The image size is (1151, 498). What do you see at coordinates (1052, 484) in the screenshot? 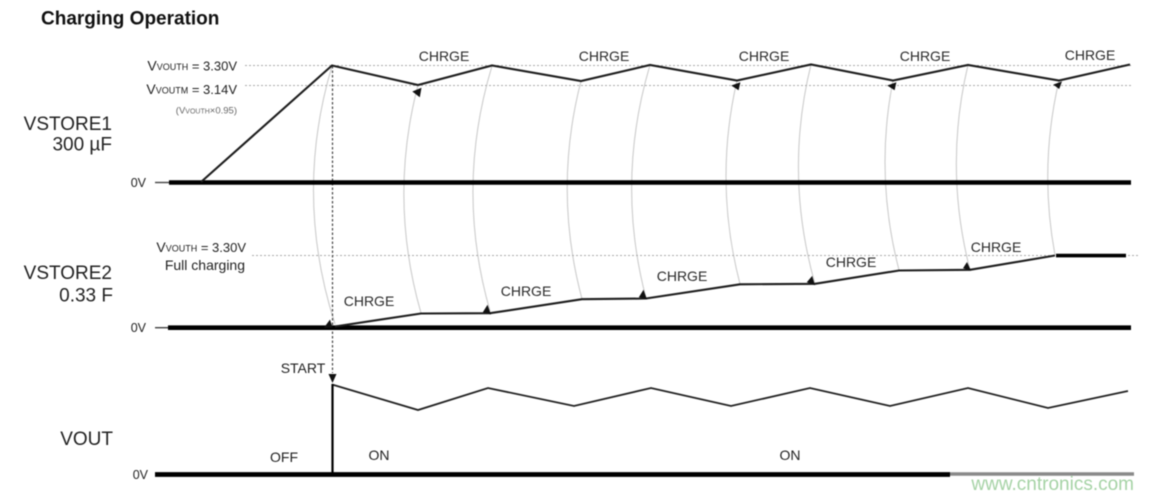
I see `svg-text: www.cntronics.com` at bounding box center [1052, 484].